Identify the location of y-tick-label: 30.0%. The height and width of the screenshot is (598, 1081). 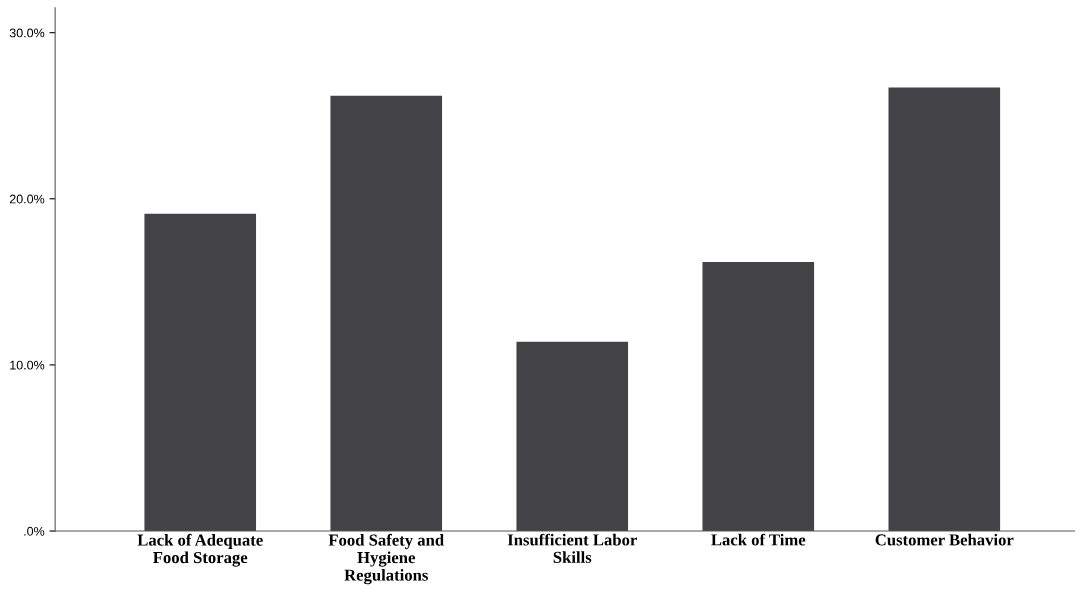
(27, 33).